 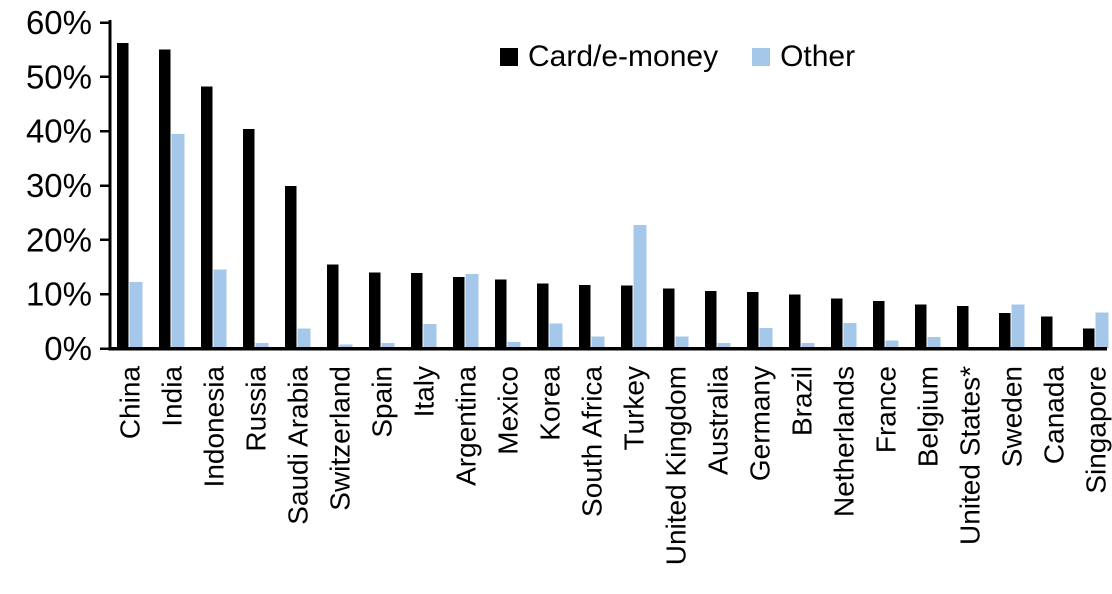 What do you see at coordinates (466, 426) in the screenshot?
I see `x-axis-label: Argentina` at bounding box center [466, 426].